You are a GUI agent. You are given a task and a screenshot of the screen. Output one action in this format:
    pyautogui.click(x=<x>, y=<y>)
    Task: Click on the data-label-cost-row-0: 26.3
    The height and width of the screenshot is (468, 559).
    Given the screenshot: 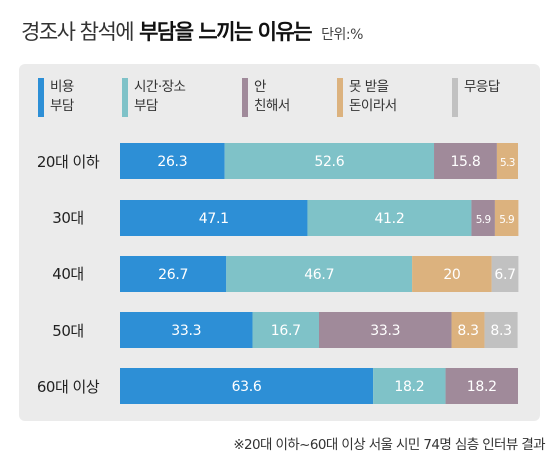 What is the action you would take?
    pyautogui.click(x=172, y=162)
    